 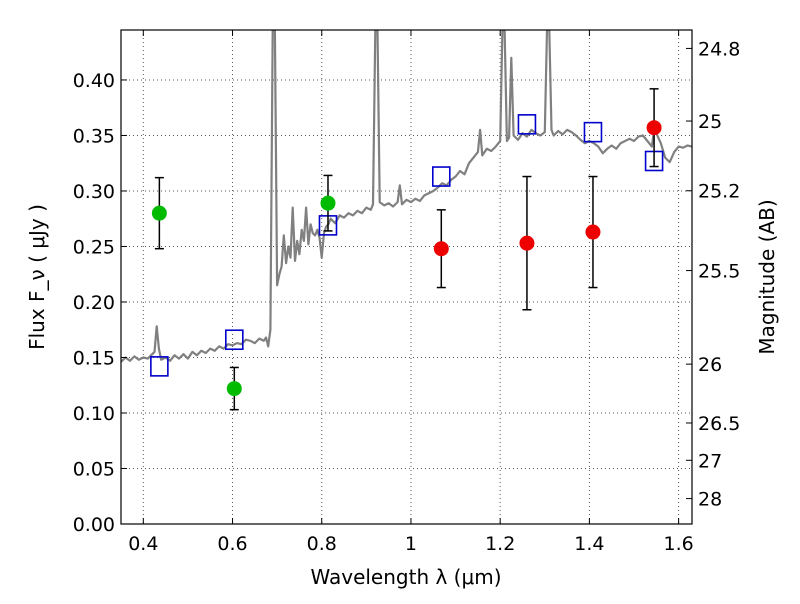 What do you see at coordinates (94, 414) in the screenshot?
I see `y-tick-label: 0.10` at bounding box center [94, 414].